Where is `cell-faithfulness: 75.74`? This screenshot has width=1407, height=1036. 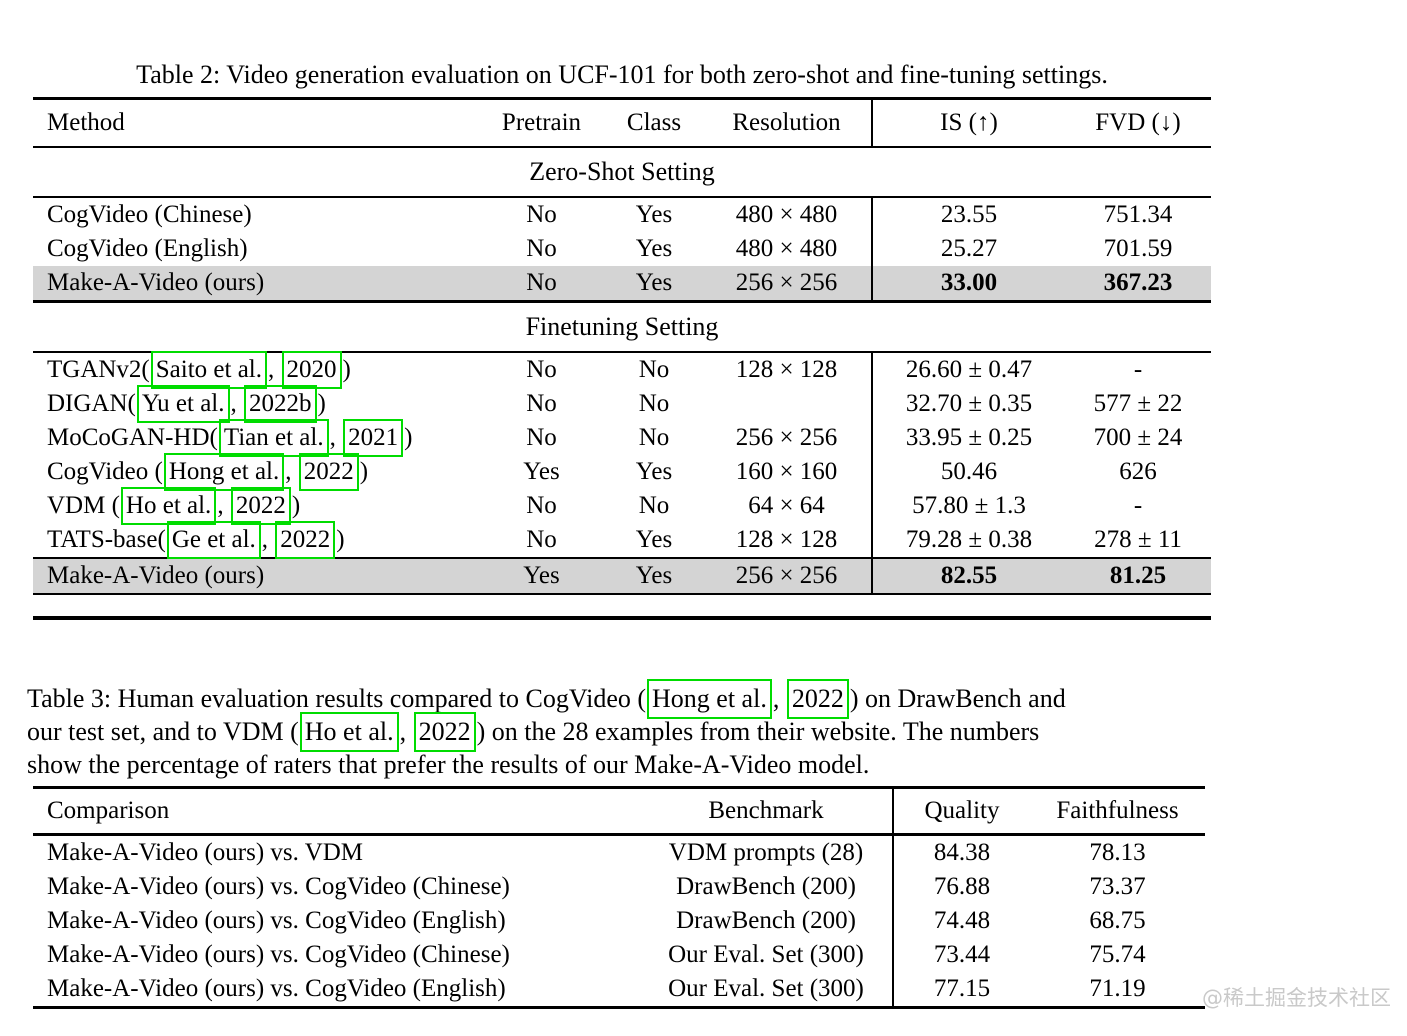 cell-faithfulness: 75.74 is located at coordinates (1117, 954).